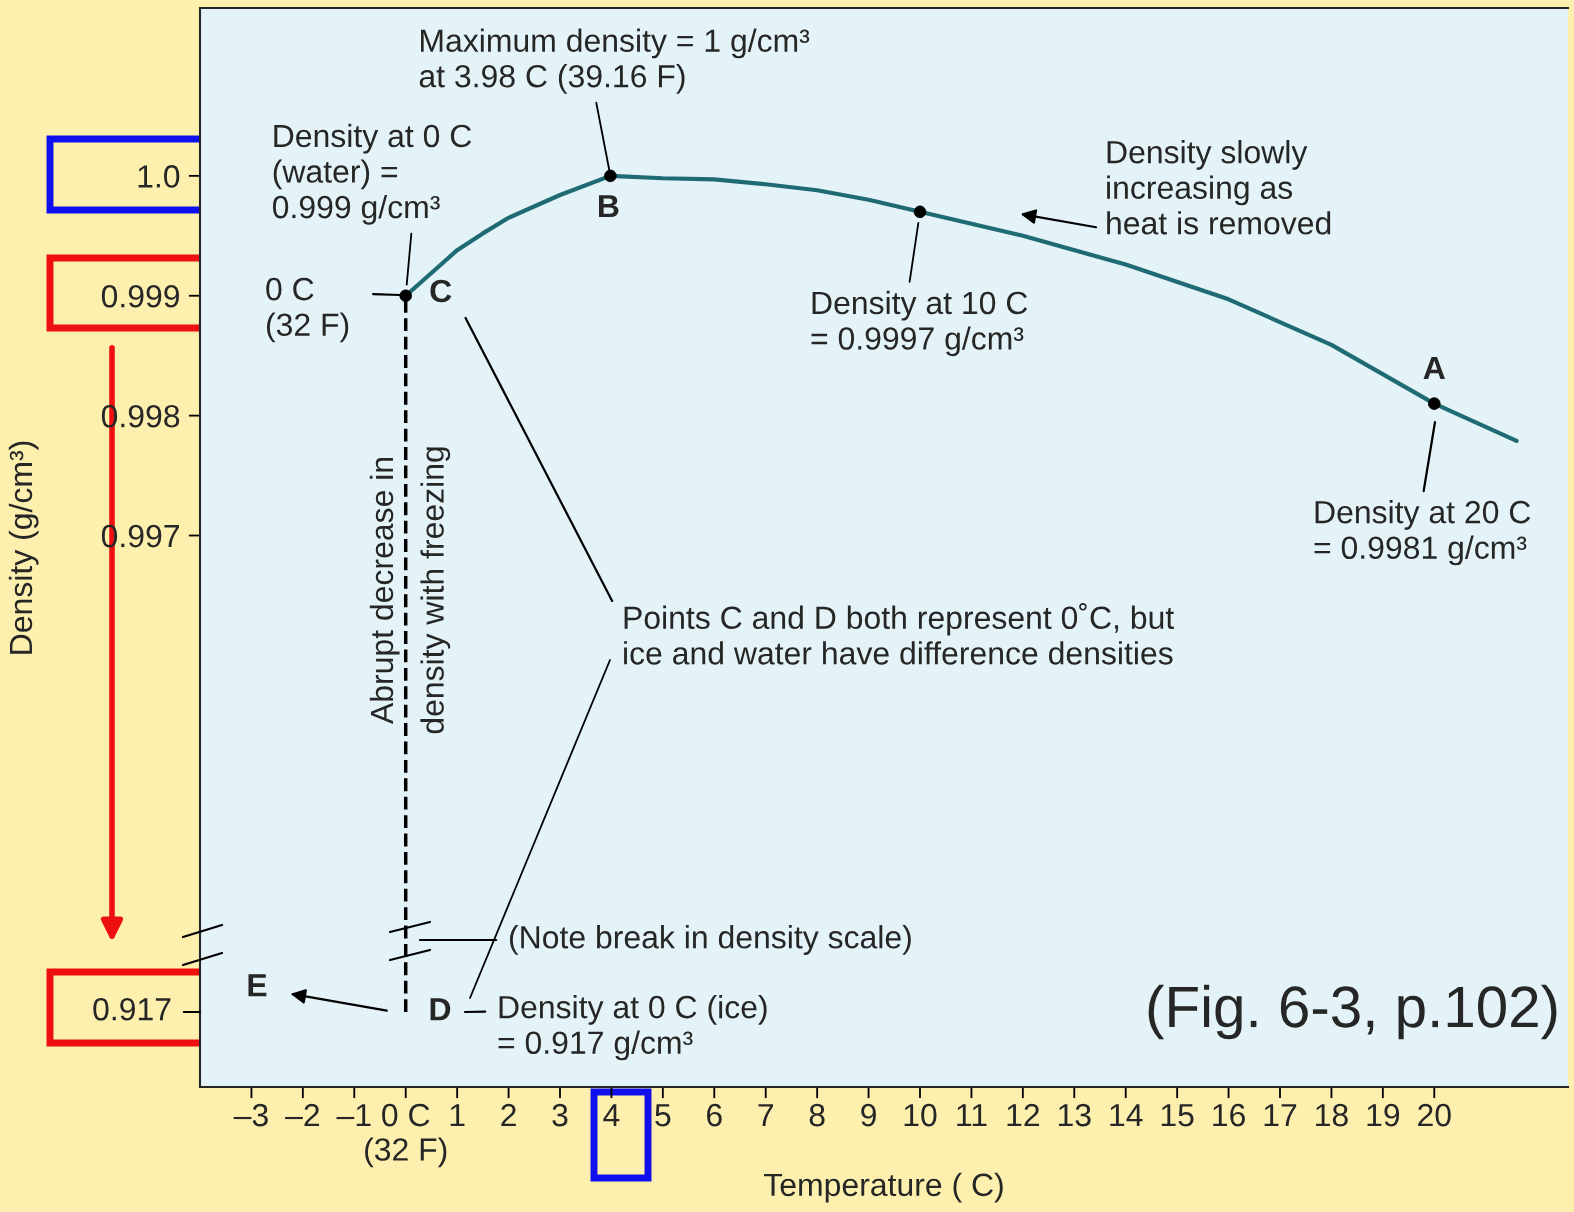 The height and width of the screenshot is (1212, 1574). Describe the element at coordinates (883, 1187) in the screenshot. I see `x-axis-title: Temperature ( C)` at that location.